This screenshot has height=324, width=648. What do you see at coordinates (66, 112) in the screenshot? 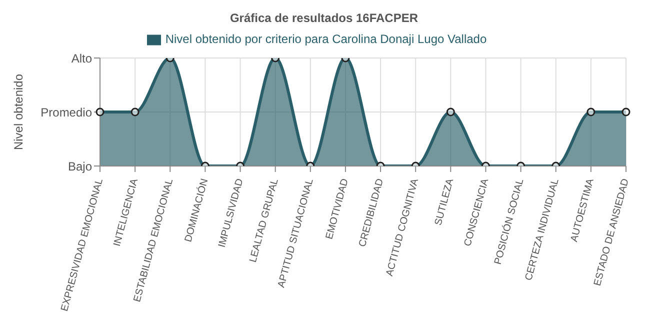
I see `text: Promedio` at bounding box center [66, 112].